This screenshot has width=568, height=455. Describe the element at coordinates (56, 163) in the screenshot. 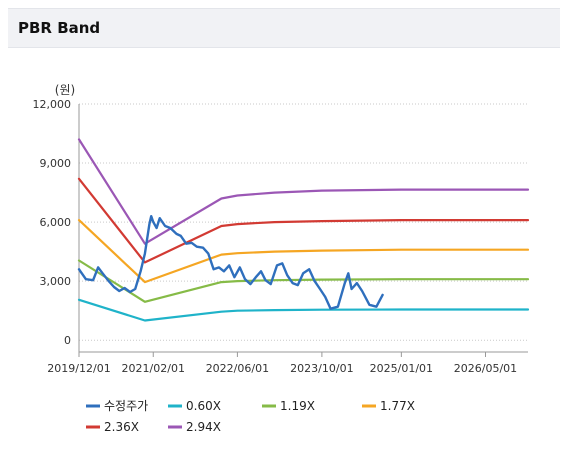

I see `y-tick-label: 9,000` at that location.